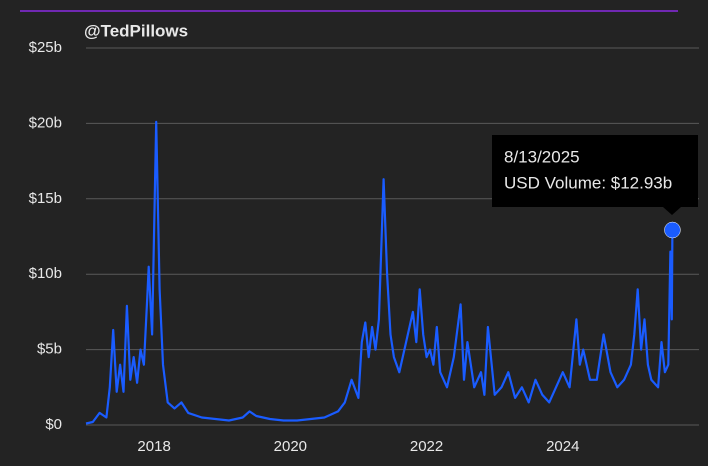 The image size is (708, 466). What do you see at coordinates (672, 230) in the screenshot?
I see `highlight-point` at bounding box center [672, 230].